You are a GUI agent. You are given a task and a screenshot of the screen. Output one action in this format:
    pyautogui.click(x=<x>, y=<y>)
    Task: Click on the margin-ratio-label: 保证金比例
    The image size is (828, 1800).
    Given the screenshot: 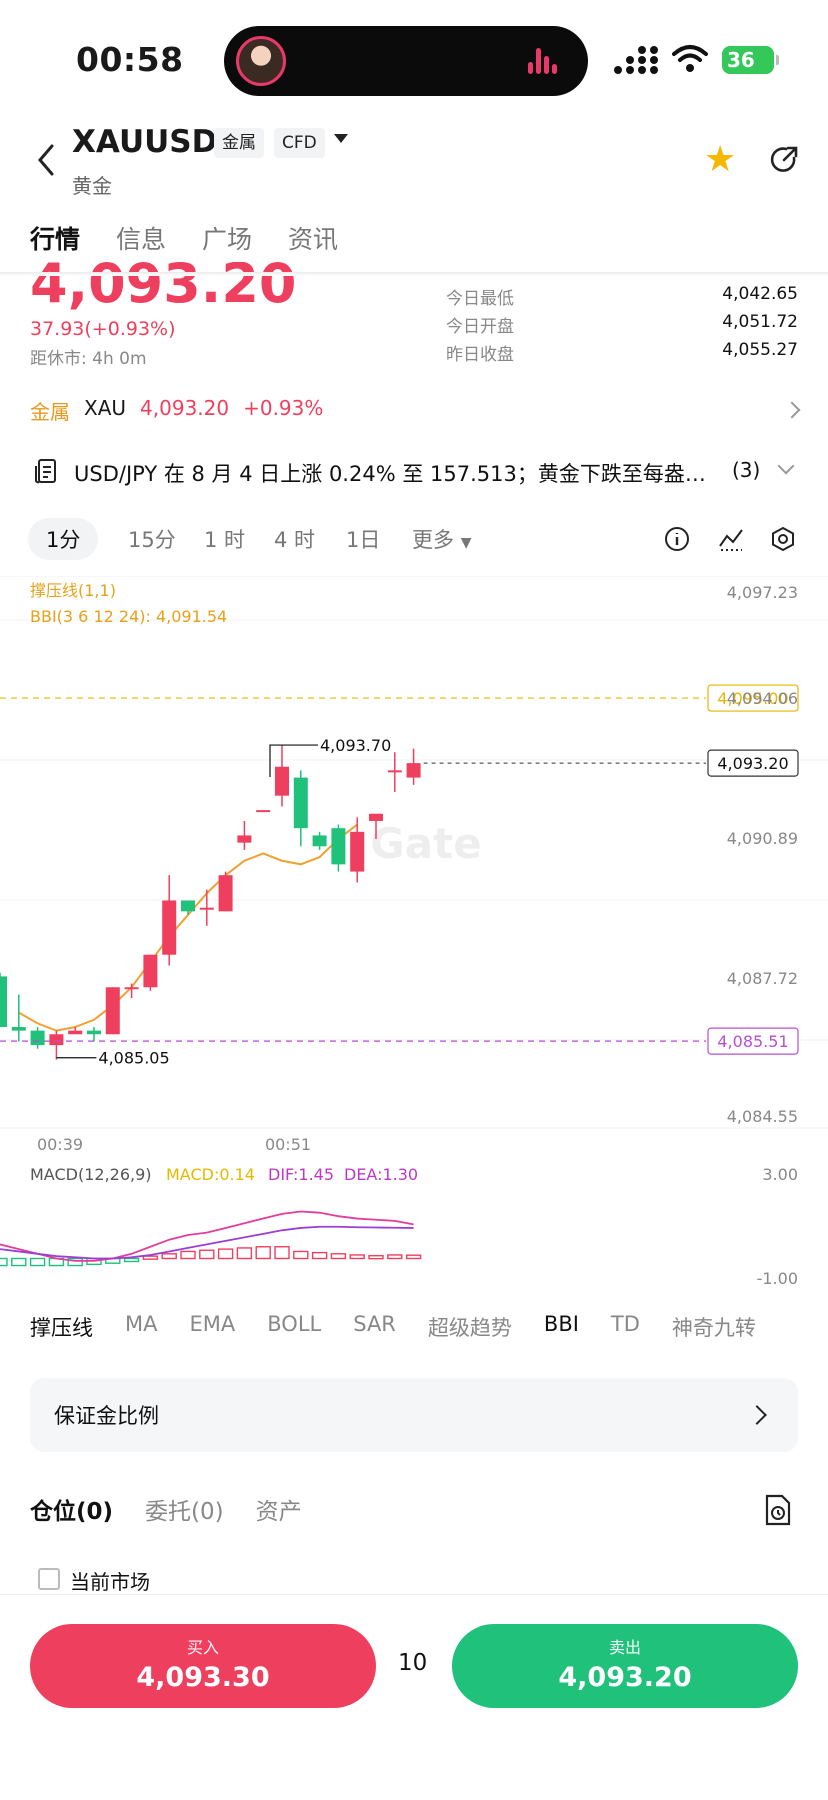 What is the action you would take?
    pyautogui.click(x=106, y=1416)
    